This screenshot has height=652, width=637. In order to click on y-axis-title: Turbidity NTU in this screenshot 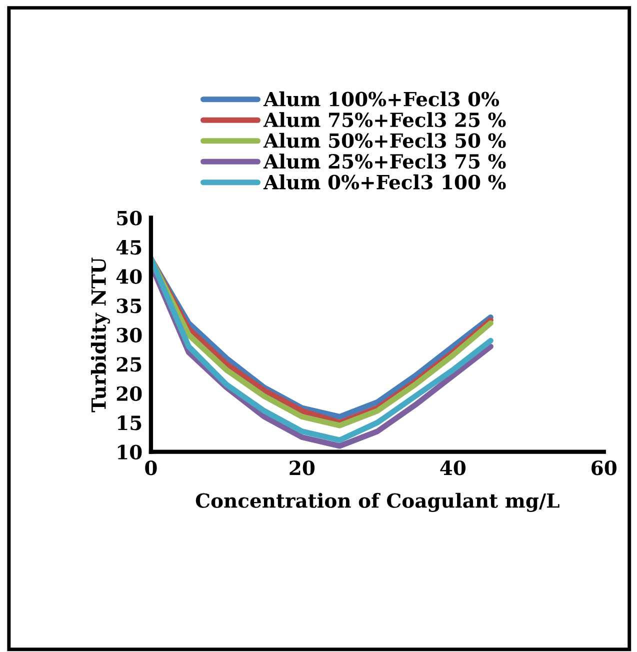, I will do `click(100, 335)`.